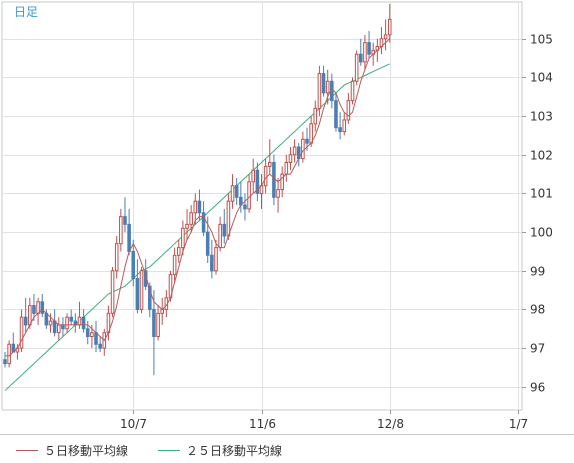 The image size is (574, 463). What do you see at coordinates (518, 424) in the screenshot?
I see `x-tick-label: 1/7` at bounding box center [518, 424].